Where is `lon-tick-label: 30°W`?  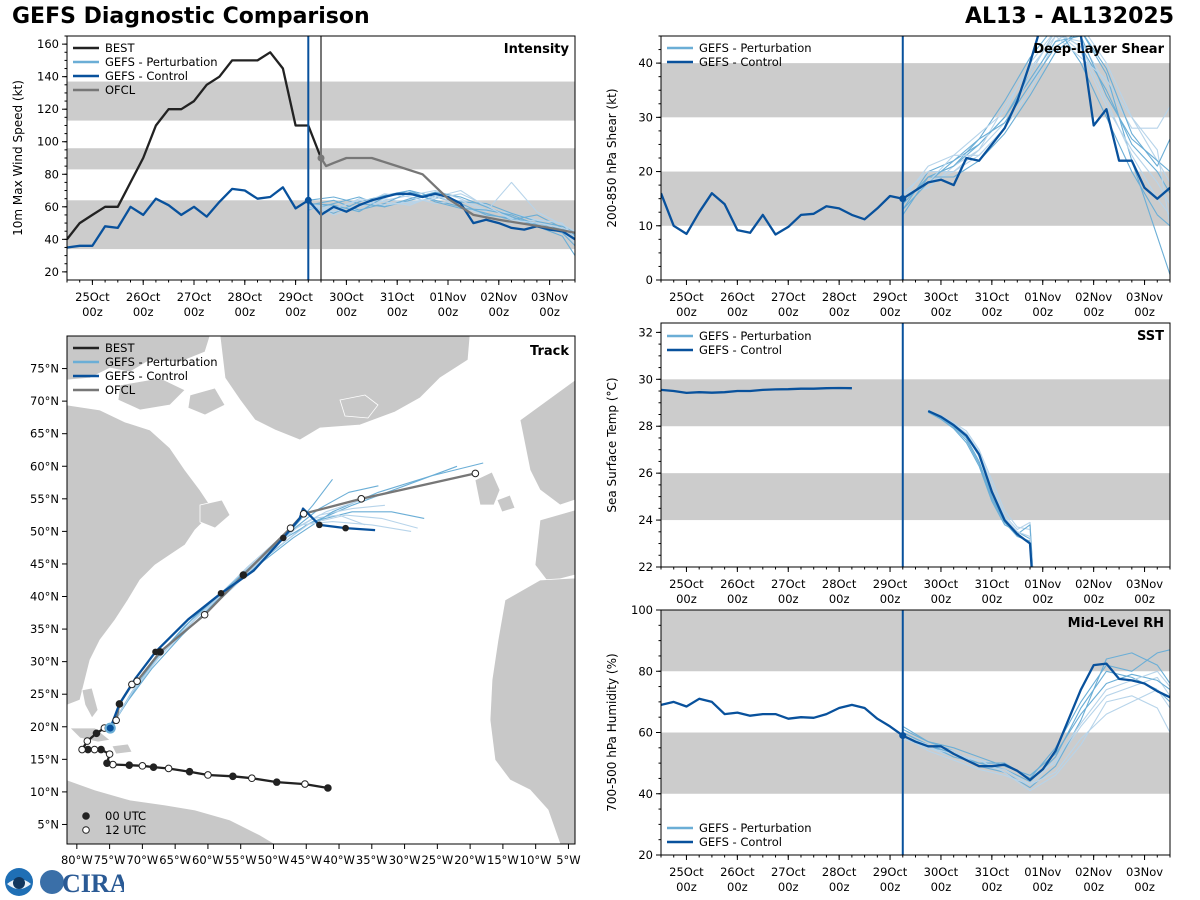 lon-tick-label: 30°W is located at coordinates (405, 860).